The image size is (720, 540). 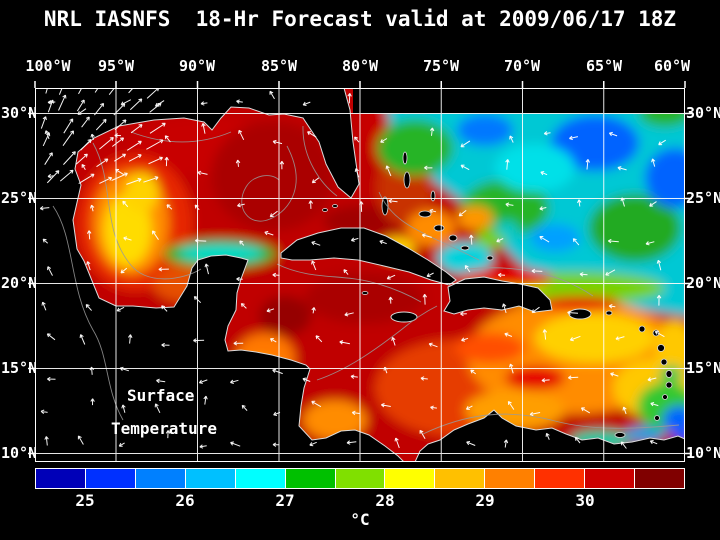 I want to click on colorbar-tick-label: 26, so click(x=185, y=500).